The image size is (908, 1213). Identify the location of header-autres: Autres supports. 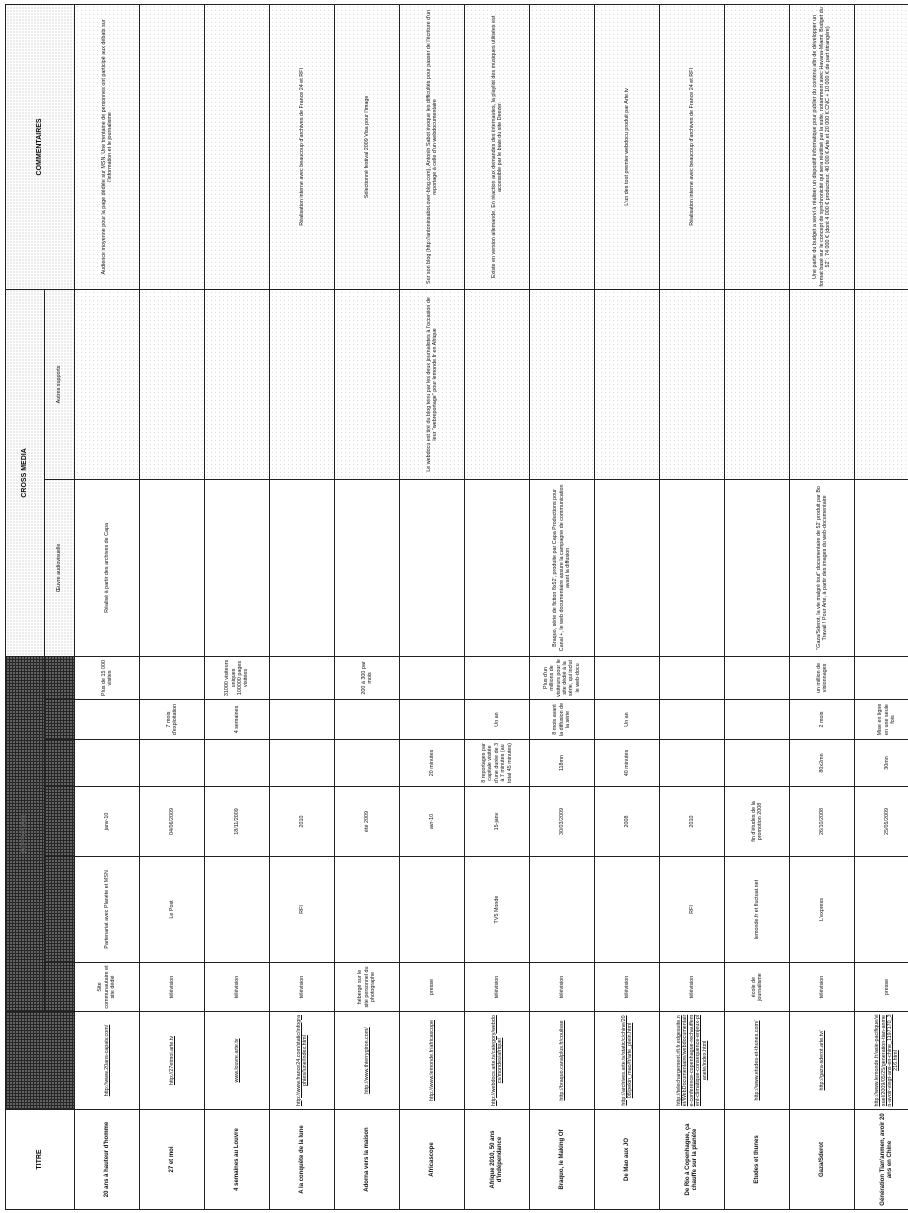
(59, 384).